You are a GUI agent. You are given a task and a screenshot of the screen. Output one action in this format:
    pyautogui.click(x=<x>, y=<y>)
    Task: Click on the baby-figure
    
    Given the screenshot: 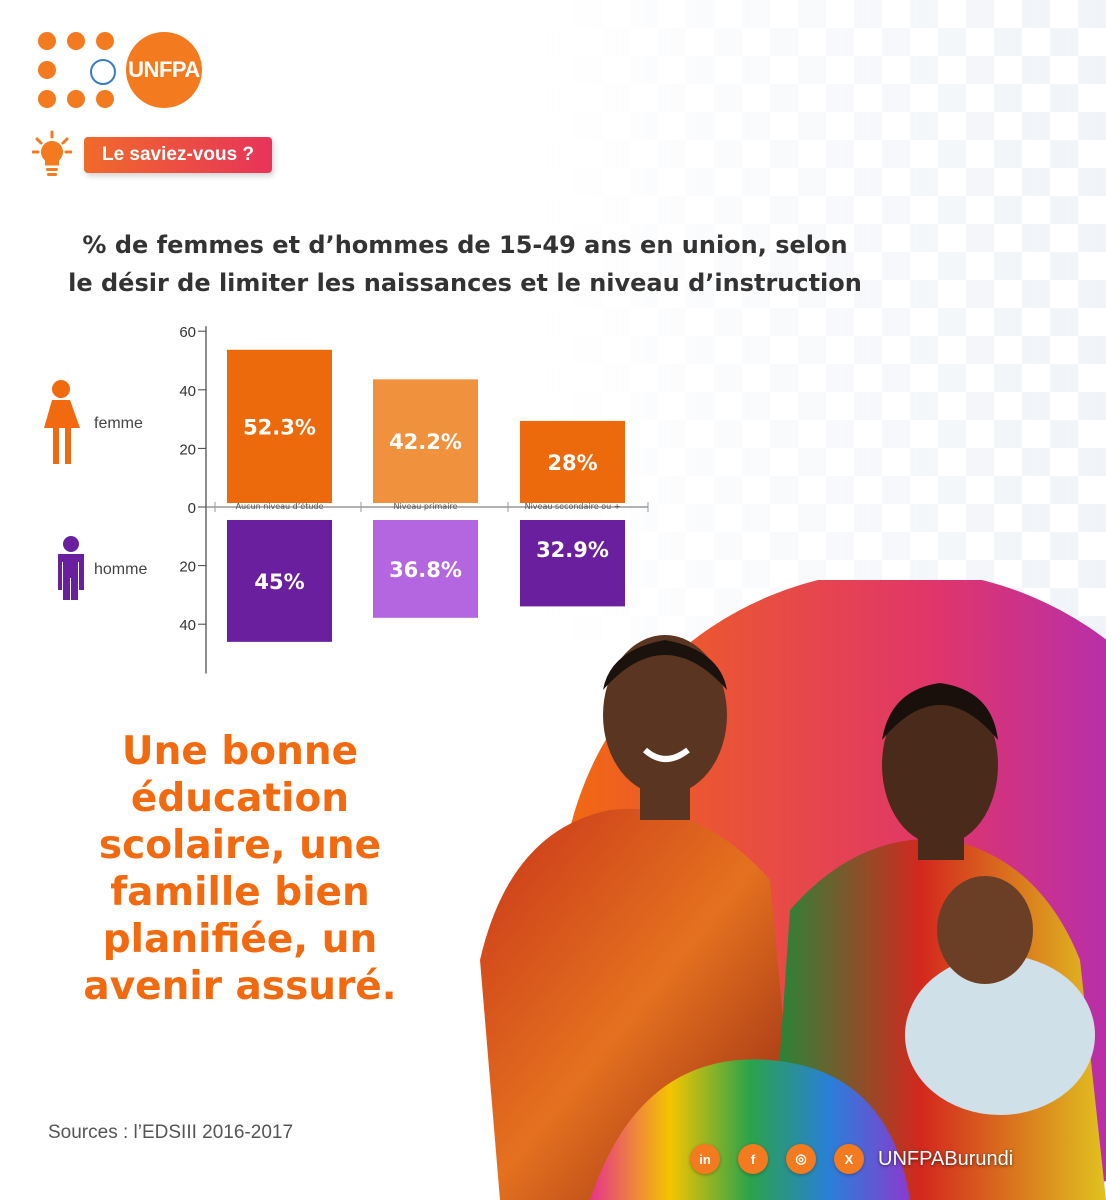 What is the action you would take?
    pyautogui.click(x=1000, y=995)
    